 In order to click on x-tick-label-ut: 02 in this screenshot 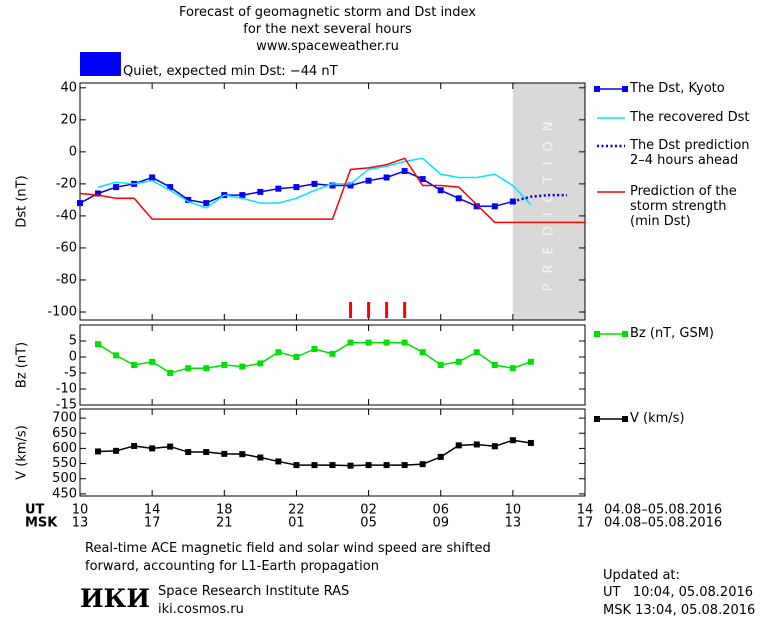, I will do `click(368, 510)`.